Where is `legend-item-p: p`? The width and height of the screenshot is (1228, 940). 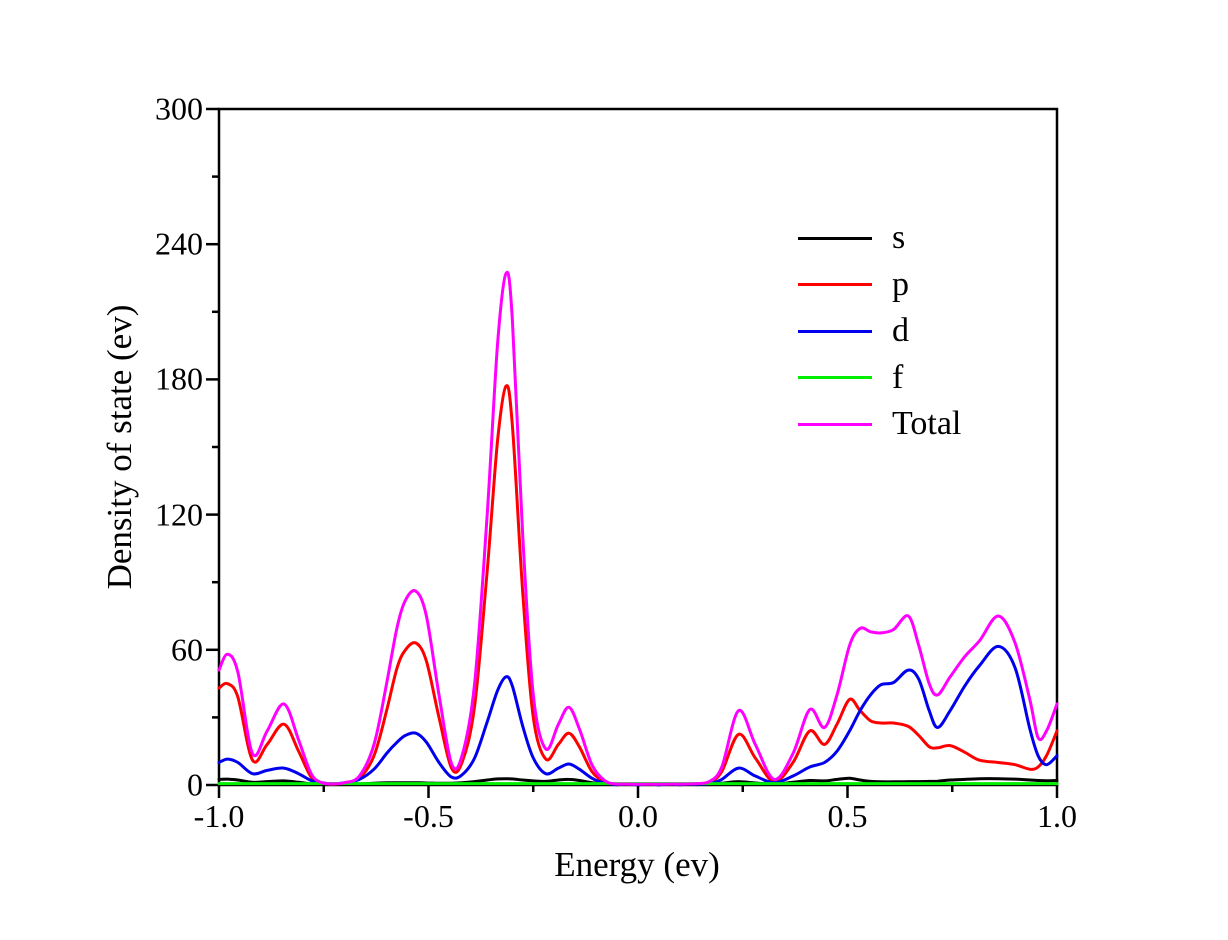
legend-item-p: p is located at coordinates (853, 285).